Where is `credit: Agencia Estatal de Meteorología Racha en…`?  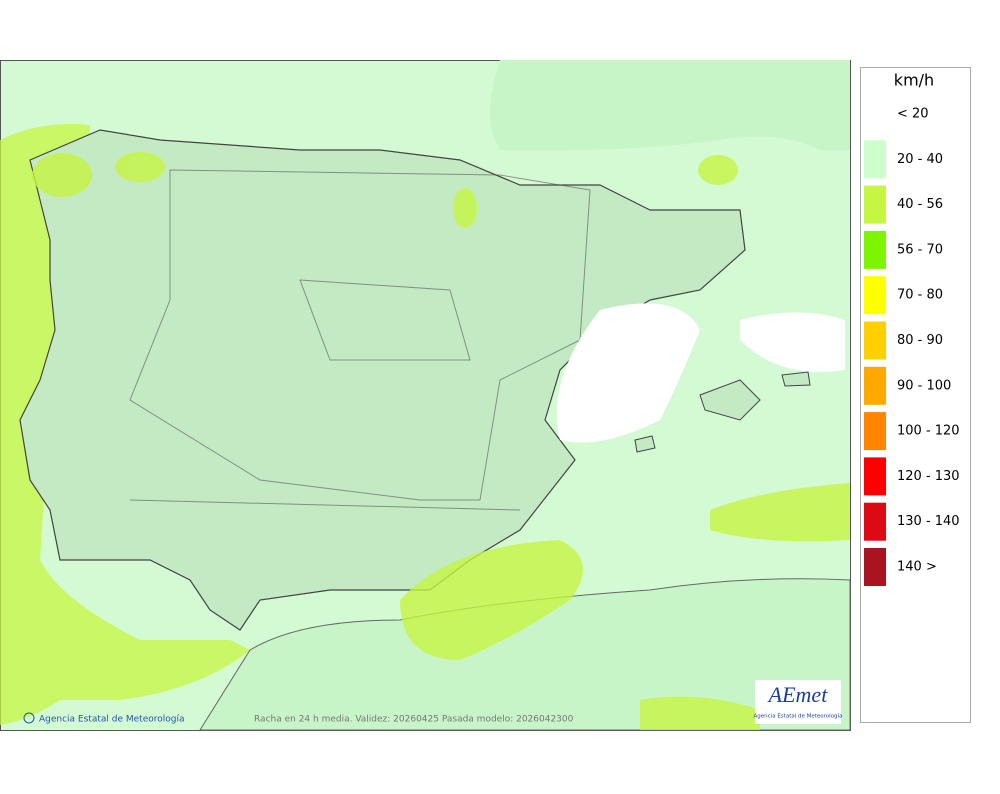
credit: Agencia Estatal de Meteorología Racha en… is located at coordinates (298, 718).